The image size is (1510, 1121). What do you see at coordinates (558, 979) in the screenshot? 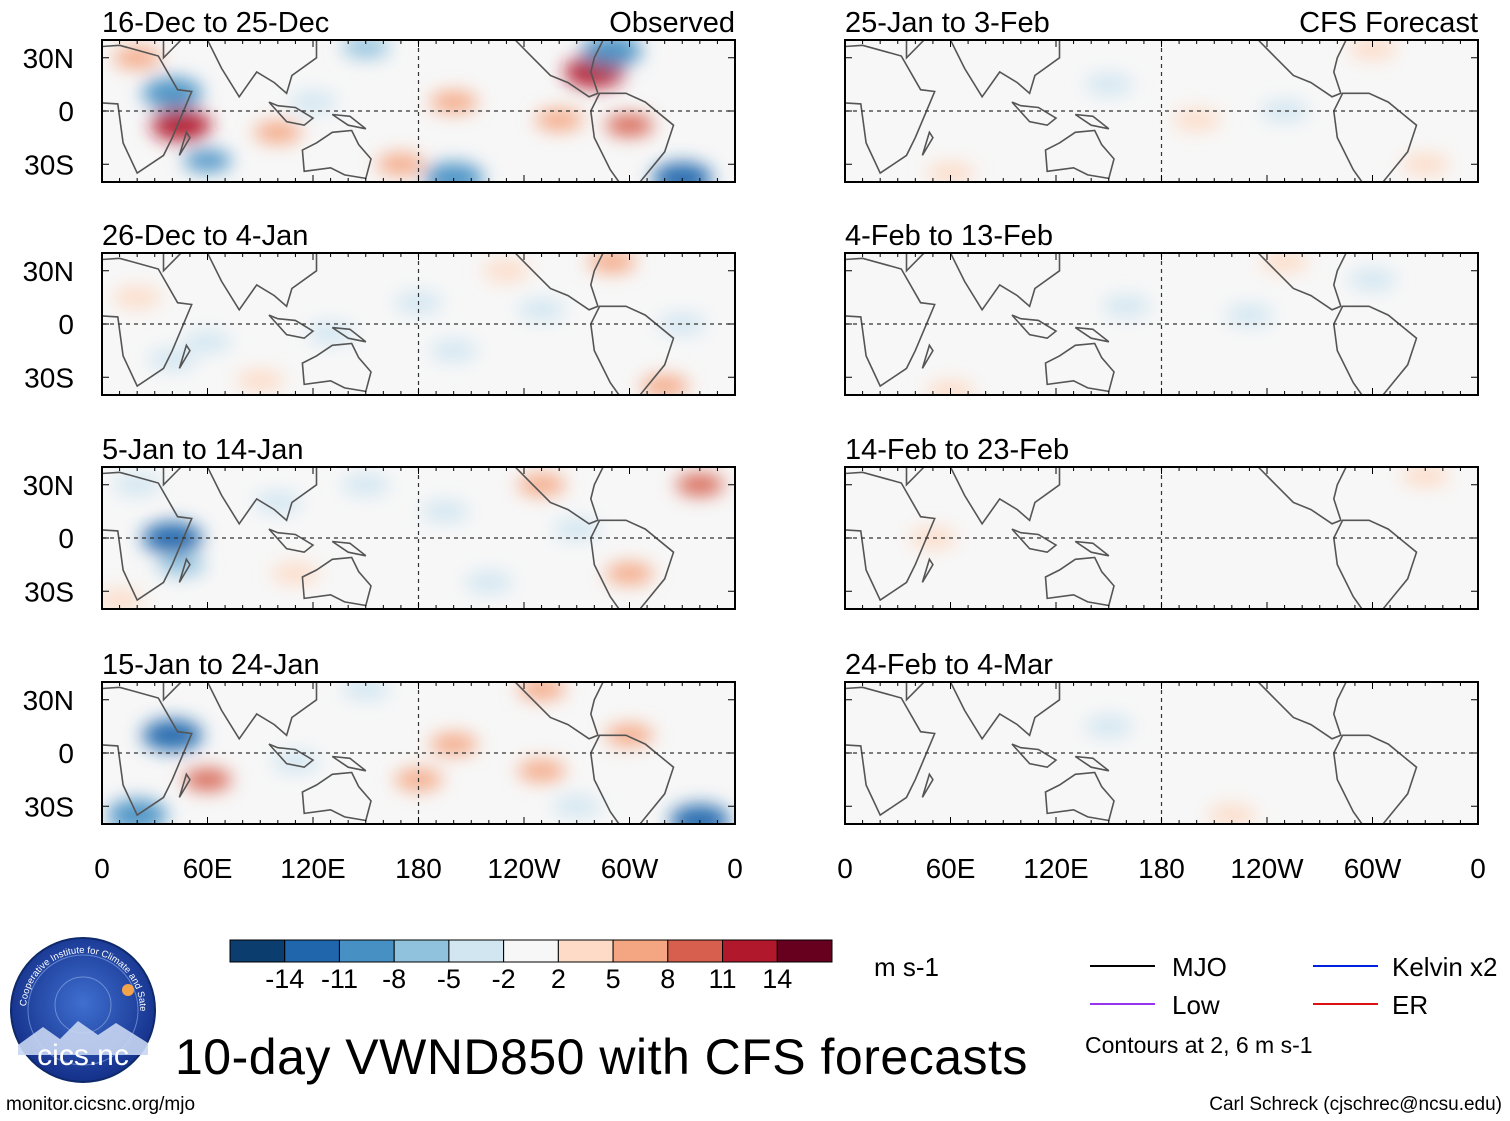
I see `colorbar-tick-label: 2` at bounding box center [558, 979].